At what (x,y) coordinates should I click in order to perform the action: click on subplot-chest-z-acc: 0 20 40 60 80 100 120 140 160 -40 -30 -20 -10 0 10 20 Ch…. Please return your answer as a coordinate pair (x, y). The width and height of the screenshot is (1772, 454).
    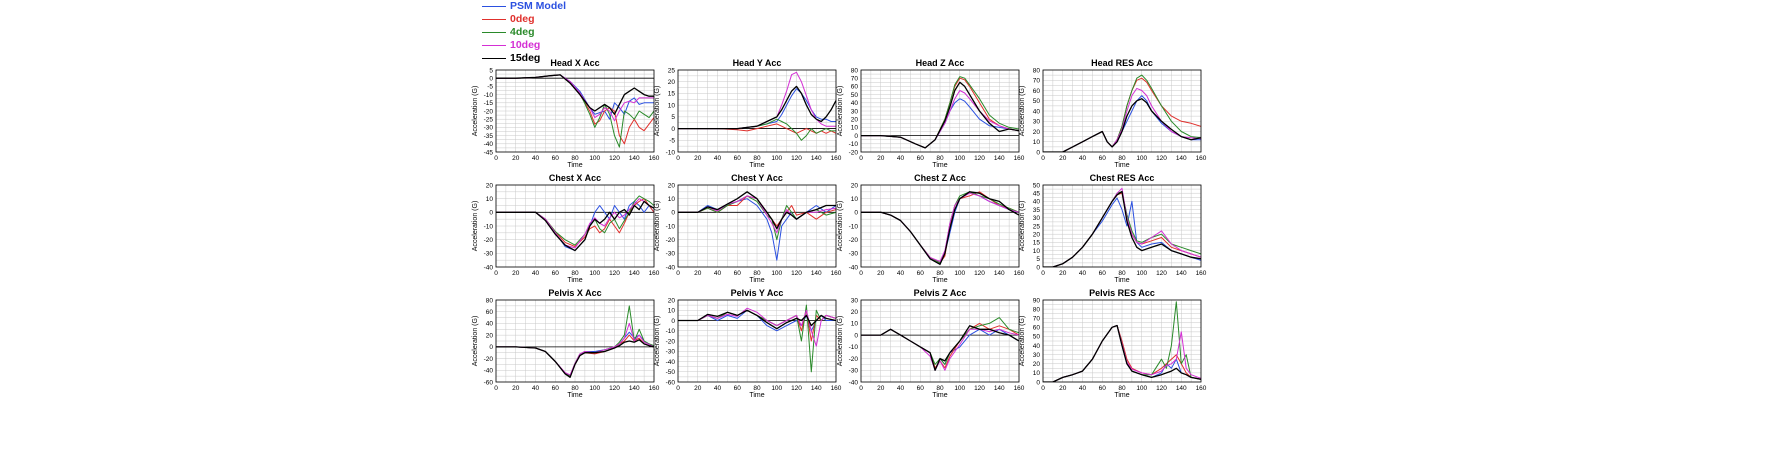
    Looking at the image, I should click on (931, 228).